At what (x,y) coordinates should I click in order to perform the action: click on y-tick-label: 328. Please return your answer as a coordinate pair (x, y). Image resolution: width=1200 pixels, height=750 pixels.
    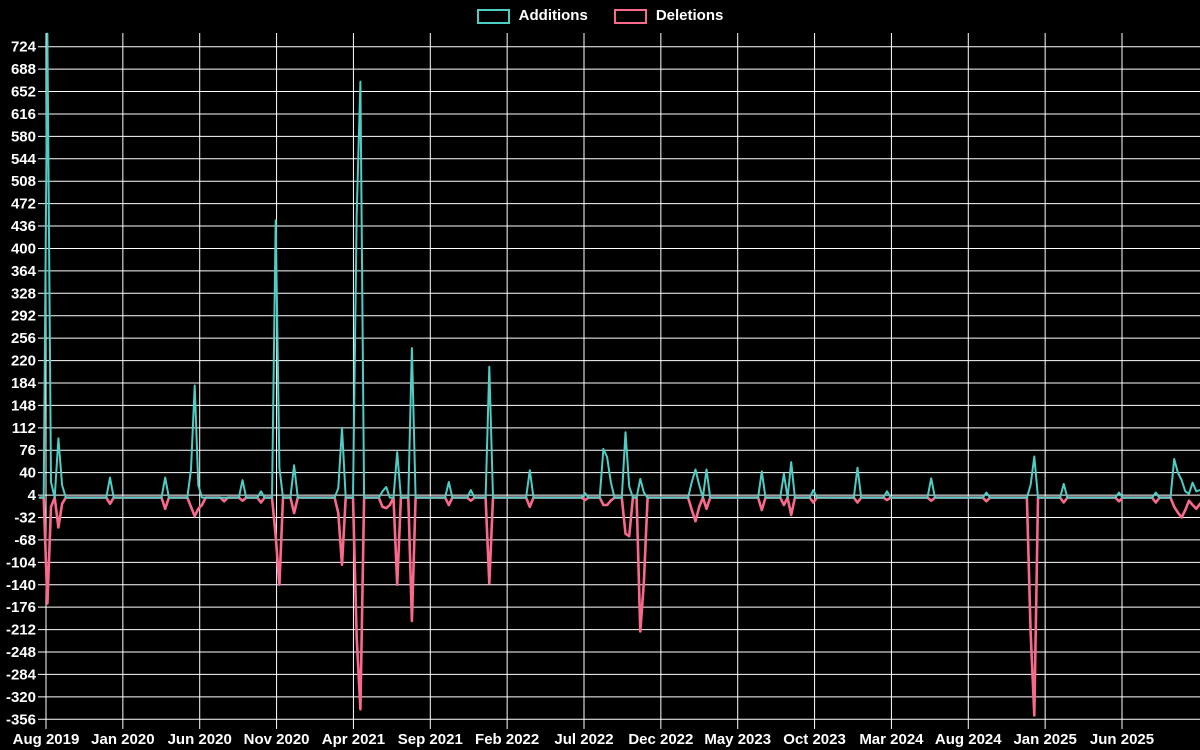
    Looking at the image, I should click on (23, 293).